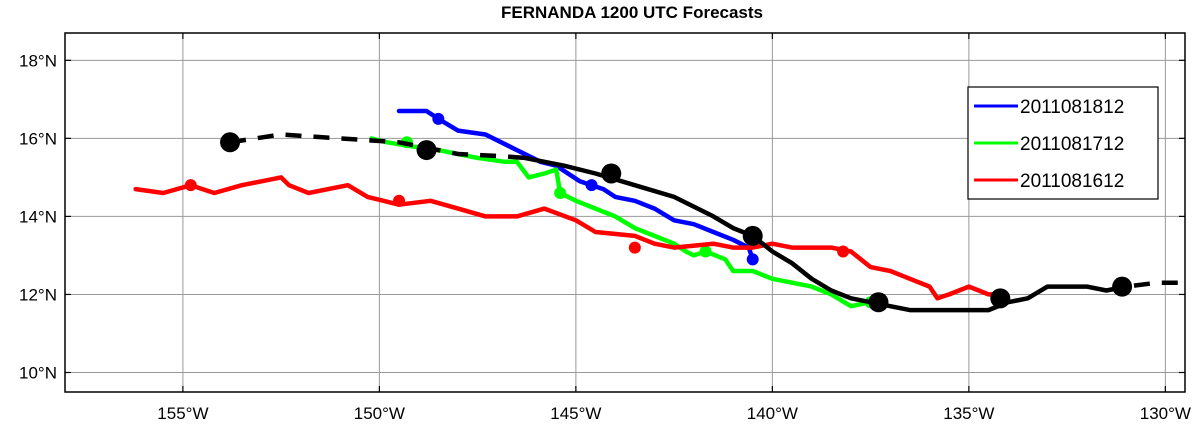  Describe the element at coordinates (38, 372) in the screenshot. I see `y-tick-label: 10°N` at that location.